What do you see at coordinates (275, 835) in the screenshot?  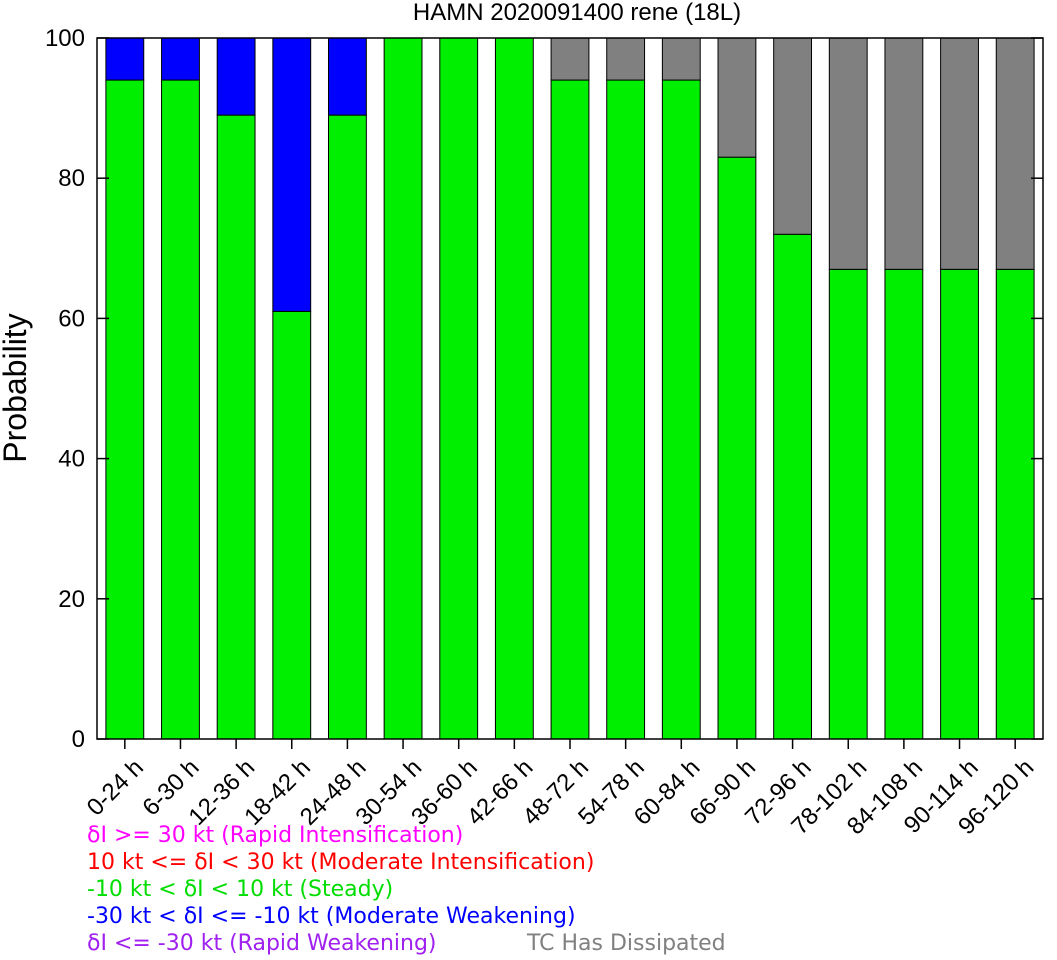 I see `legend-entry-rapid-intensification: δI >= 30 kt (Rapid Intensification)` at bounding box center [275, 835].